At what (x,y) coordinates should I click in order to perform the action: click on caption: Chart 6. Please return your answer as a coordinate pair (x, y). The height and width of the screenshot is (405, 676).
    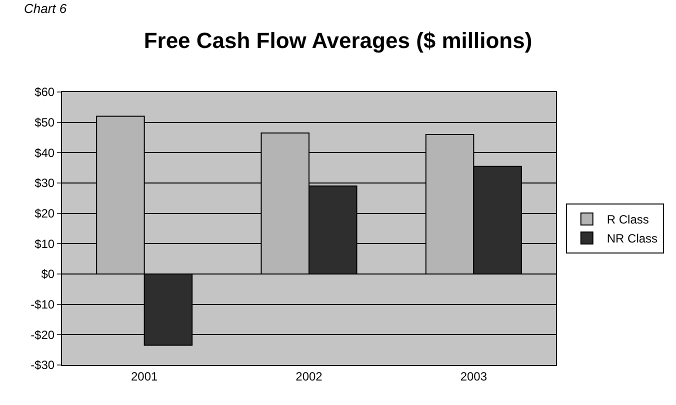
    Looking at the image, I should click on (46, 8).